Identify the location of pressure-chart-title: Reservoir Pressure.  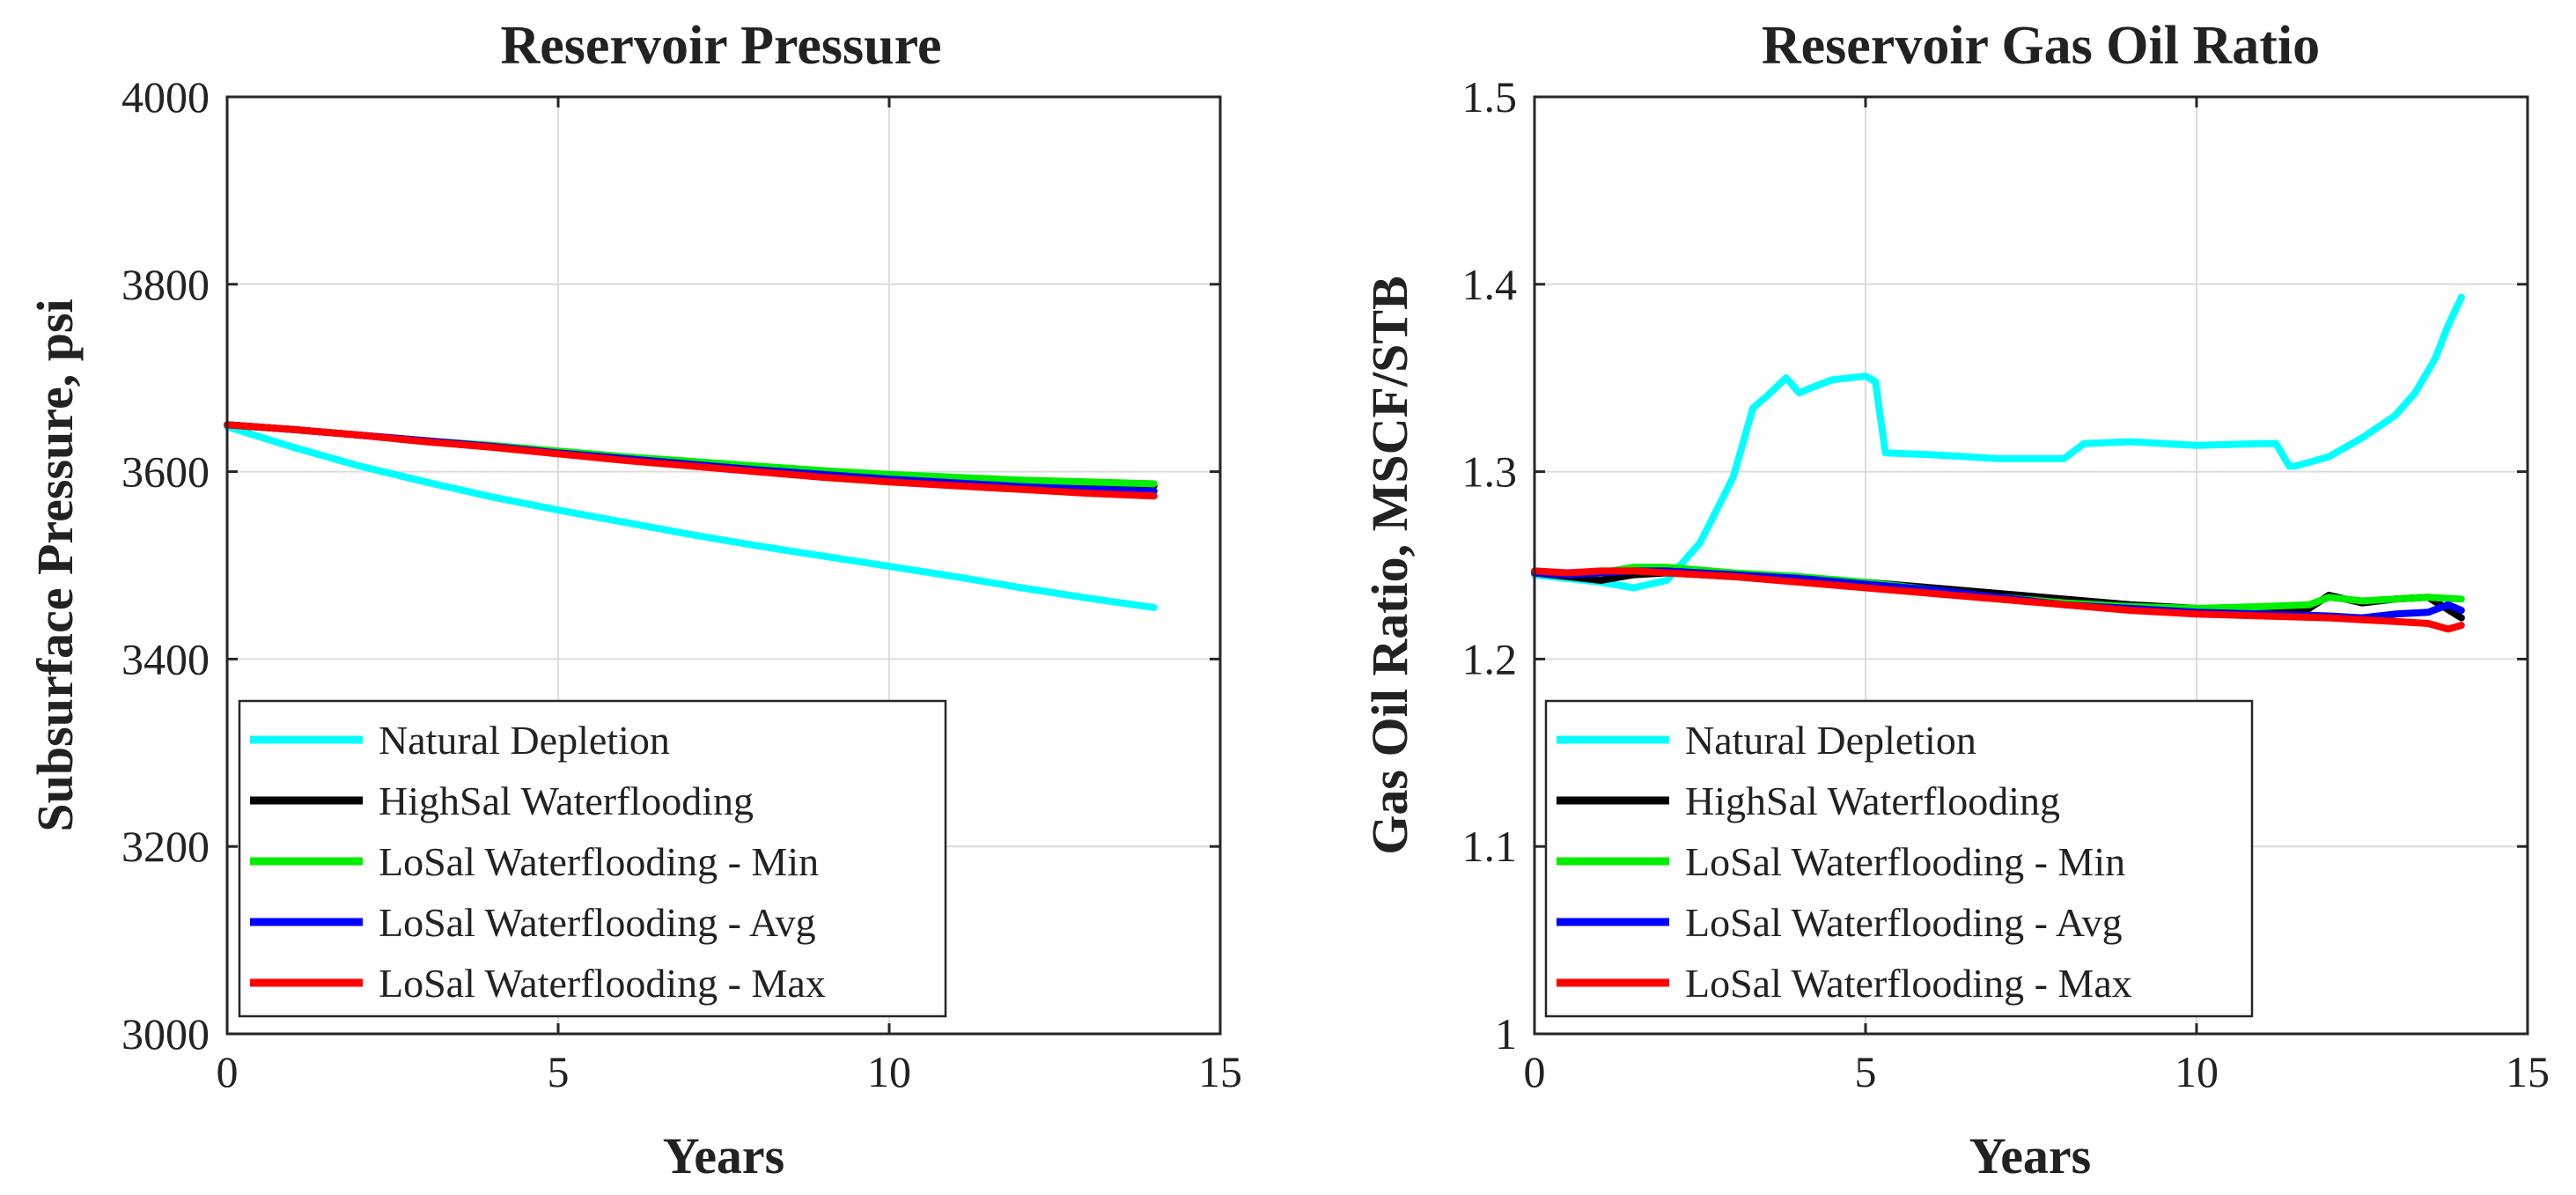
(721, 46).